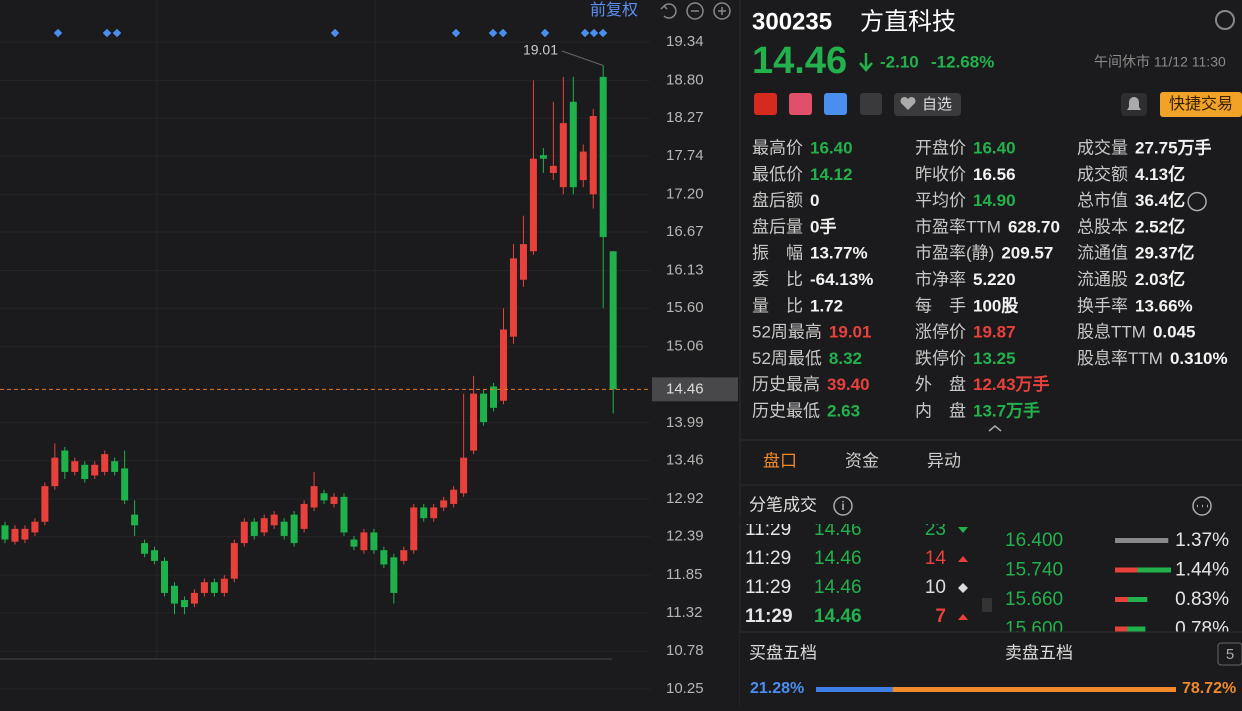 The height and width of the screenshot is (711, 1242). What do you see at coordinates (958, 226) in the screenshot?
I see `stat-label: 市盈率TTM` at bounding box center [958, 226].